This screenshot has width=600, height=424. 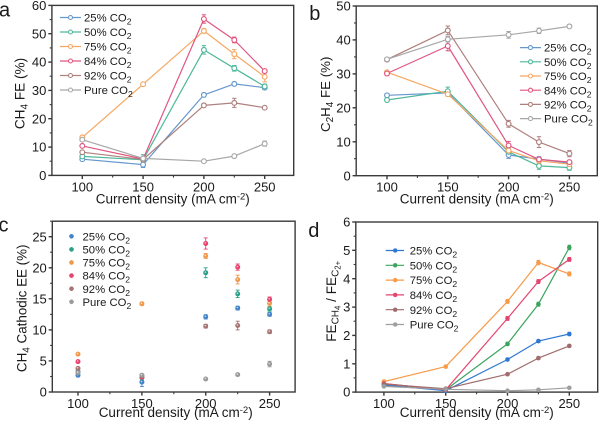 I want to click on svg-text: a, so click(x=5, y=11).